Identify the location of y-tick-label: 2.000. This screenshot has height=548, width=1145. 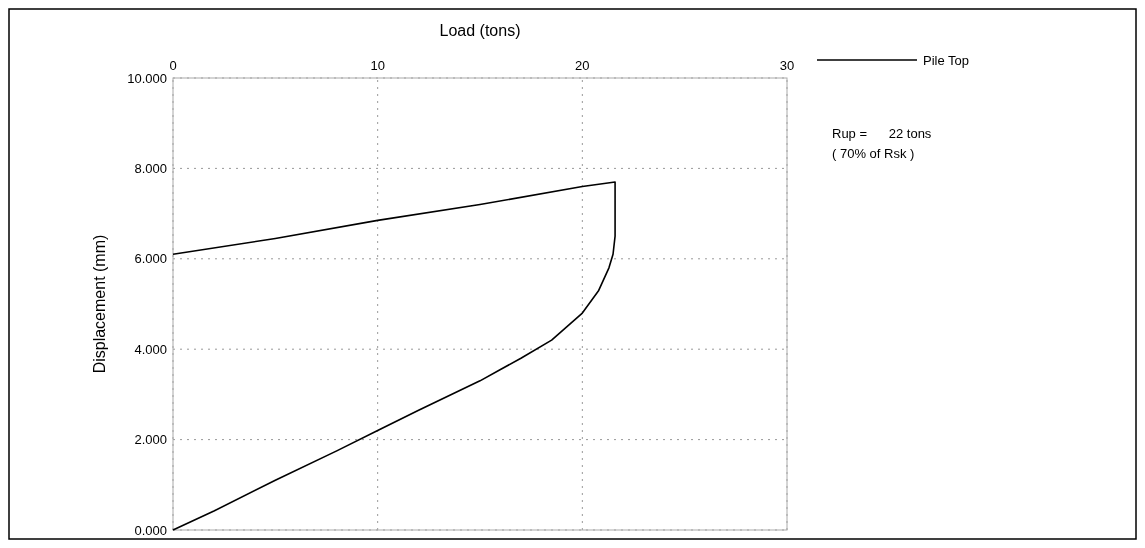
(150, 440).